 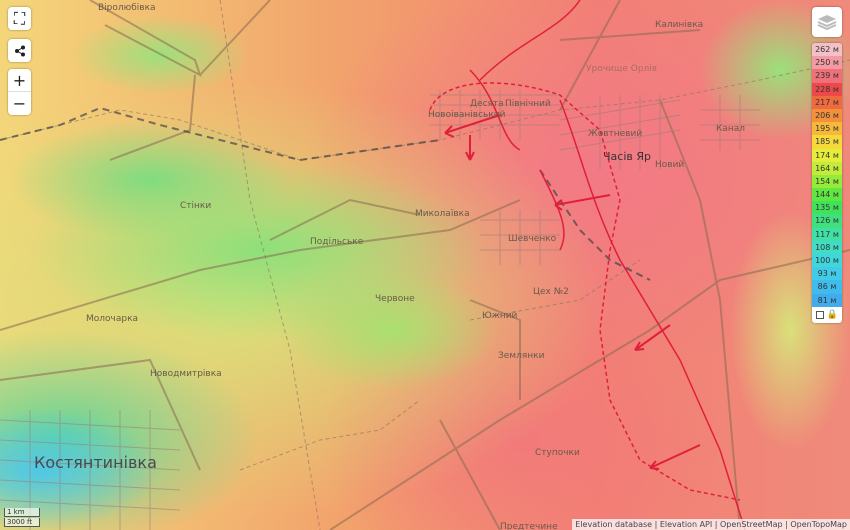 What do you see at coordinates (819, 314) in the screenshot?
I see `legend-checkbox` at bounding box center [819, 314].